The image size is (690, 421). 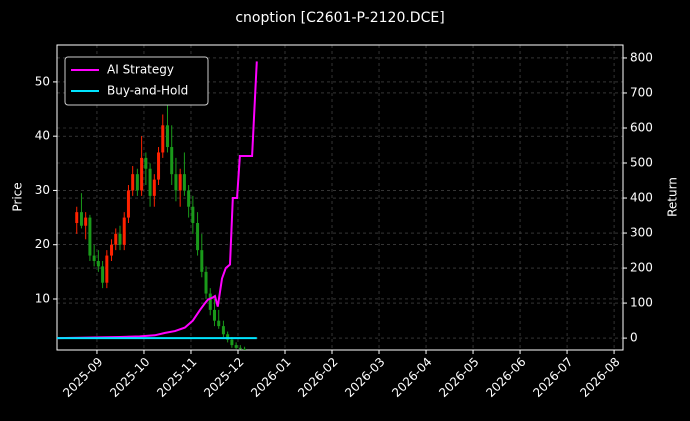 What do you see at coordinates (634, 338) in the screenshot?
I see `y2-tick-label: 0` at bounding box center [634, 338].